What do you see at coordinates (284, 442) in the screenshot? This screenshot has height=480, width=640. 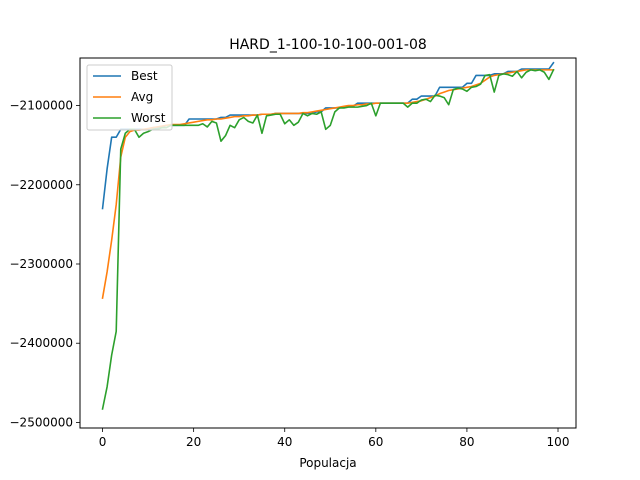 I see `x-tick-label: 40` at bounding box center [284, 442].